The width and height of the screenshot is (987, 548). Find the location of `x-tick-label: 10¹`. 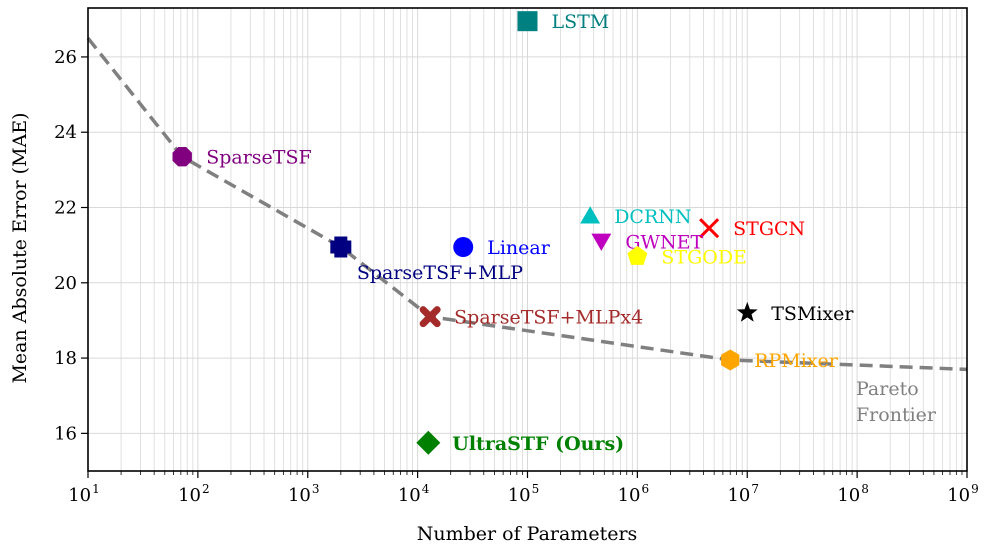

x-tick-label: 10¹ is located at coordinates (84, 494).